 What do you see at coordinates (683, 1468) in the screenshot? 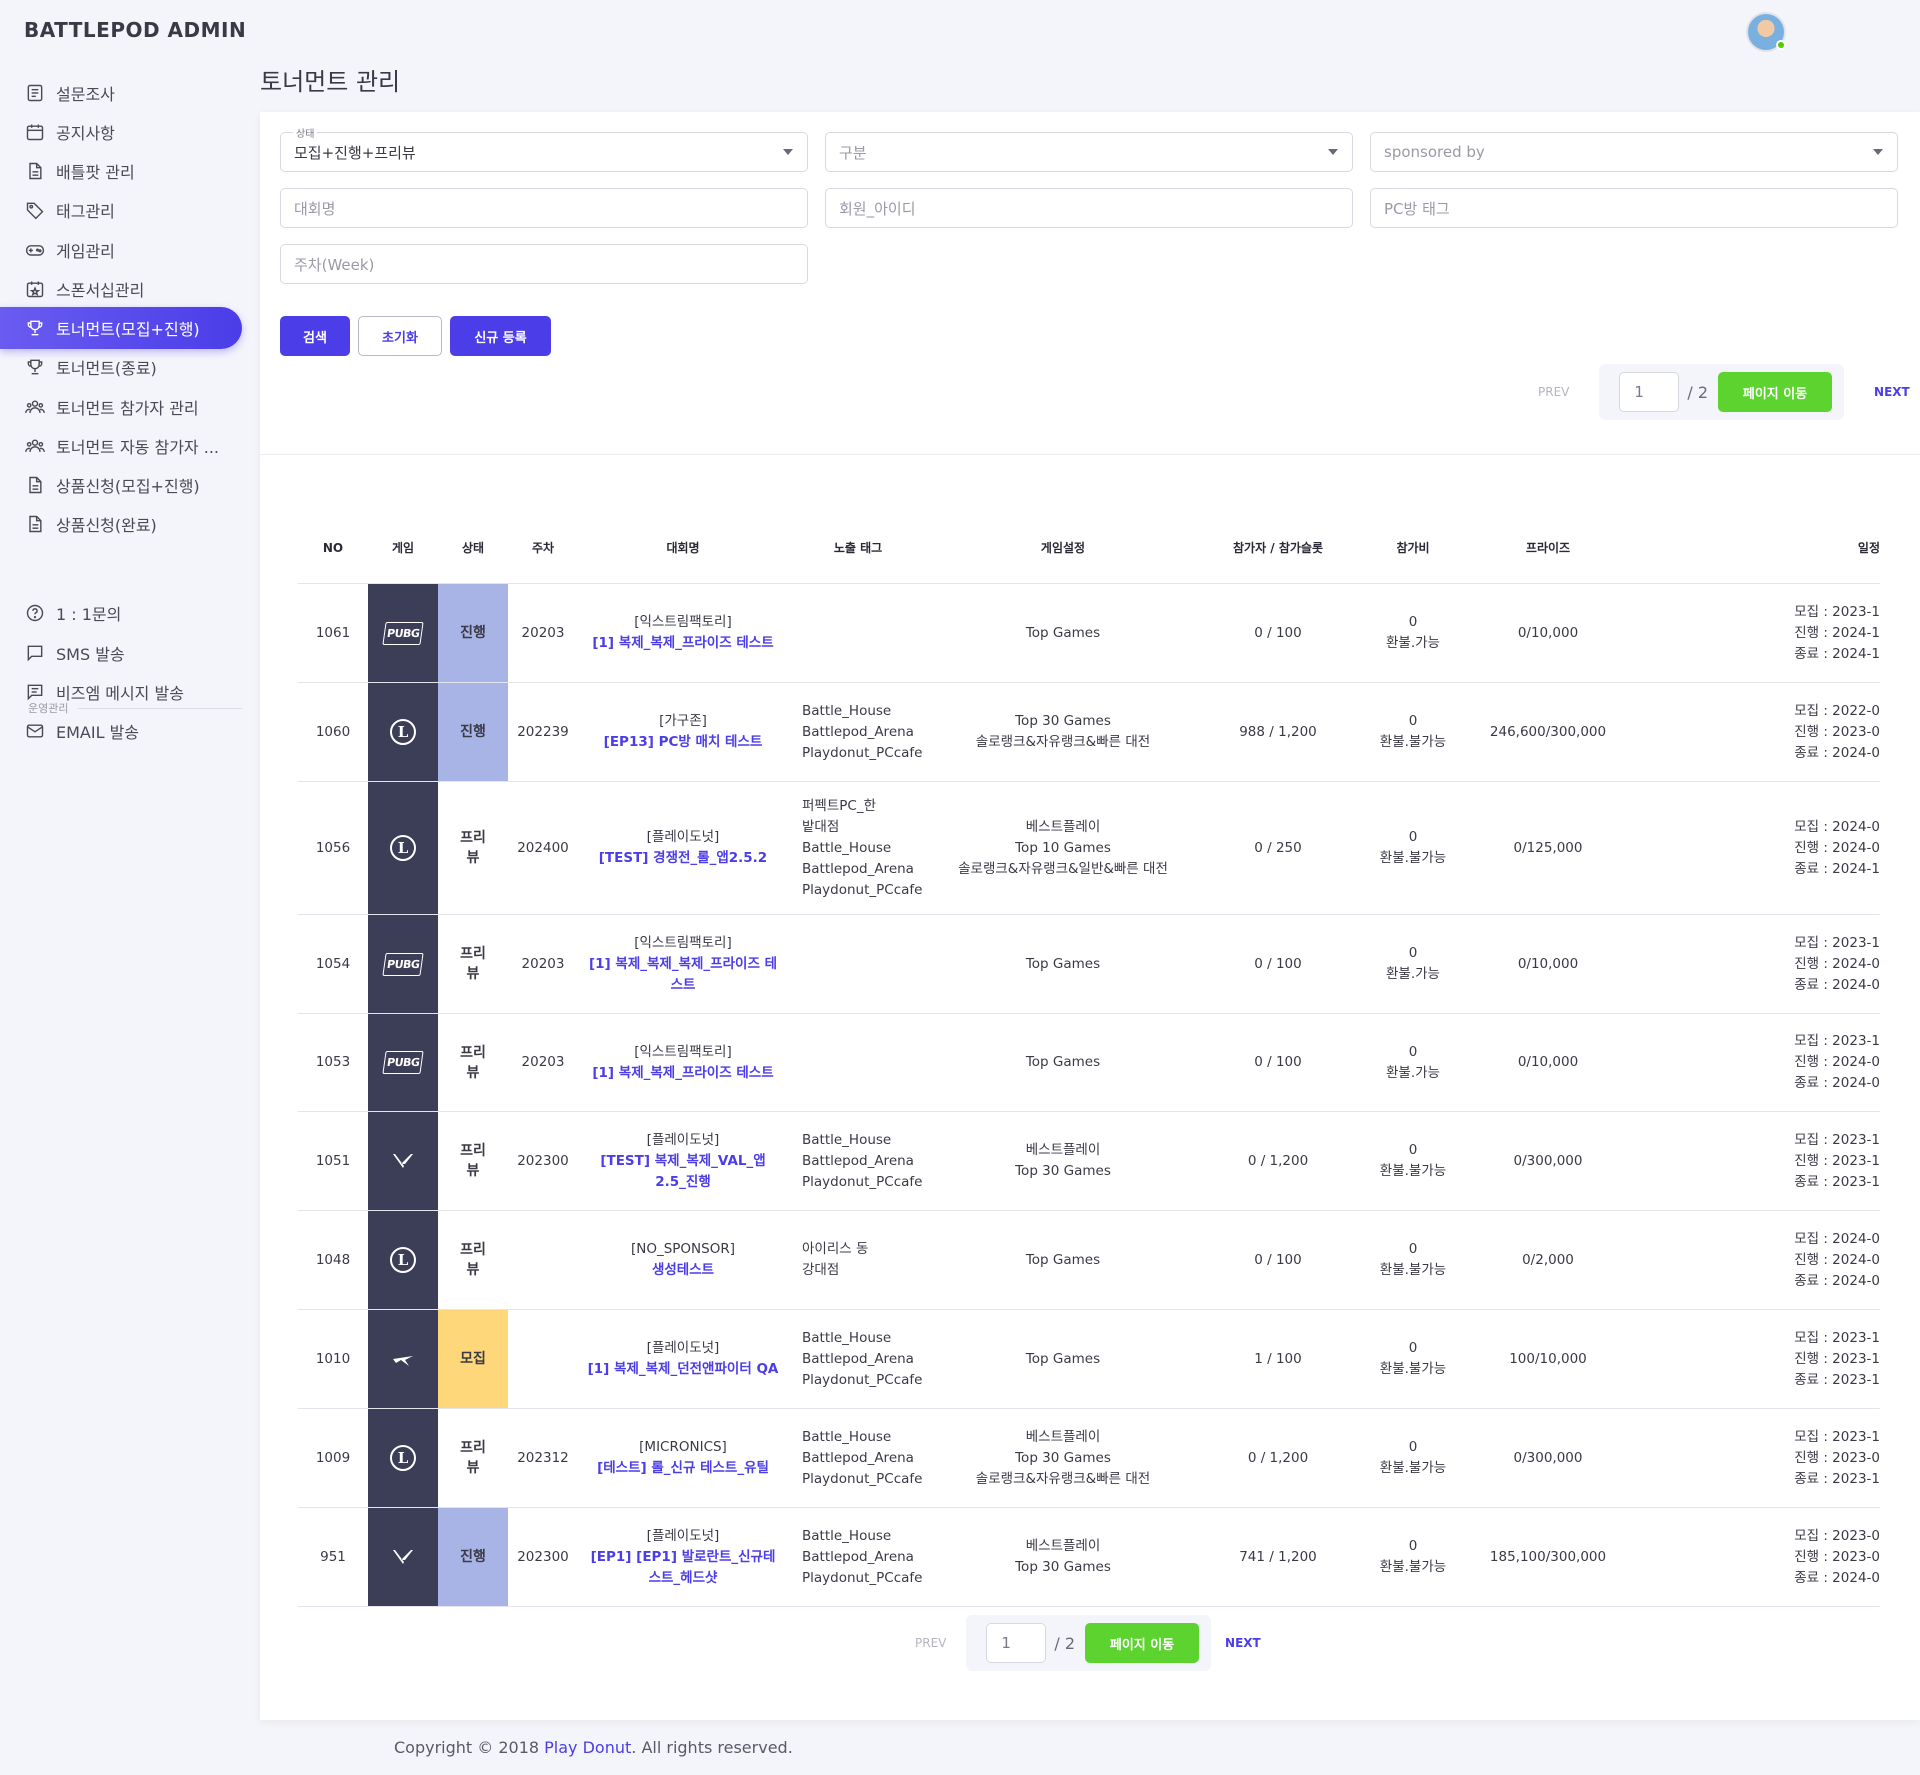
I see `tournament-title-link: [테스트] 롤_신규 테스트_유틸` at bounding box center [683, 1468].